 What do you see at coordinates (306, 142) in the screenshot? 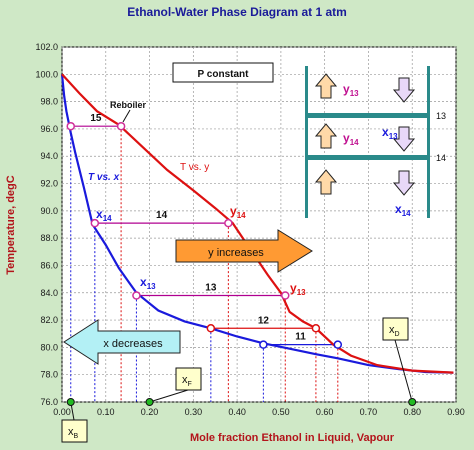
I see `column-wall-left` at bounding box center [306, 142].